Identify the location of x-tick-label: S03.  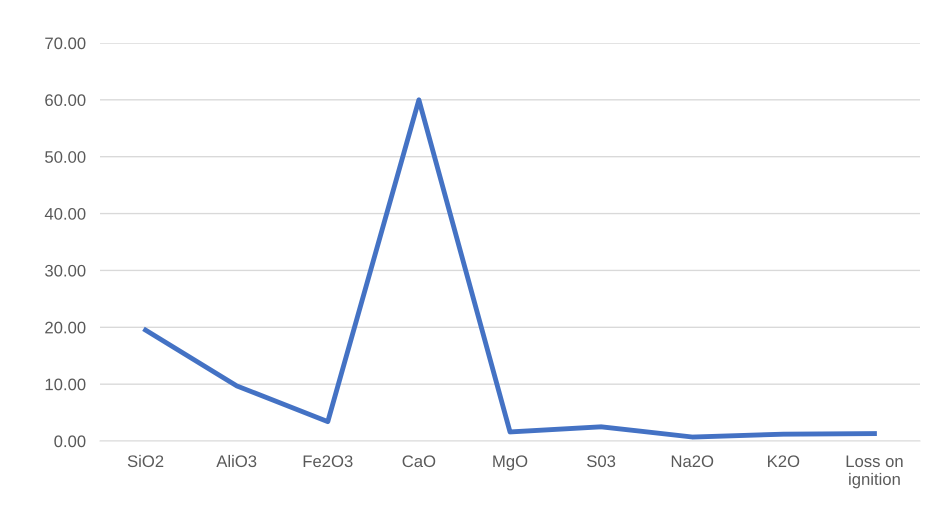
(601, 461).